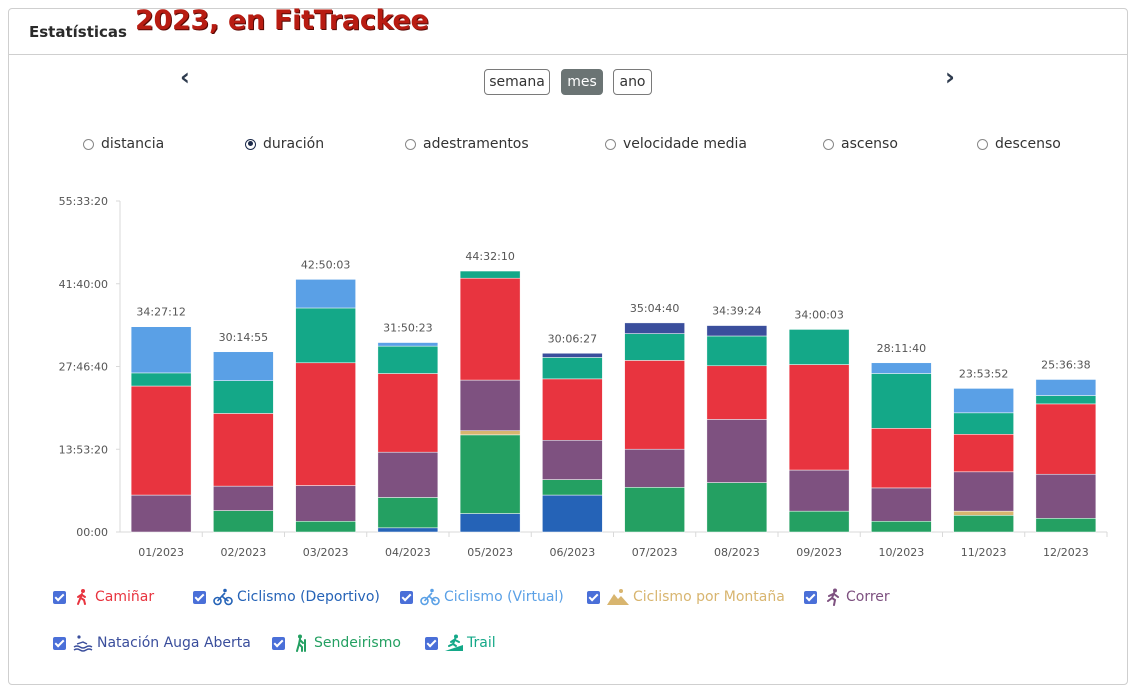 The height and width of the screenshot is (693, 1138). What do you see at coordinates (1066, 552) in the screenshot?
I see `x-tick-label: 12/2023` at bounding box center [1066, 552].